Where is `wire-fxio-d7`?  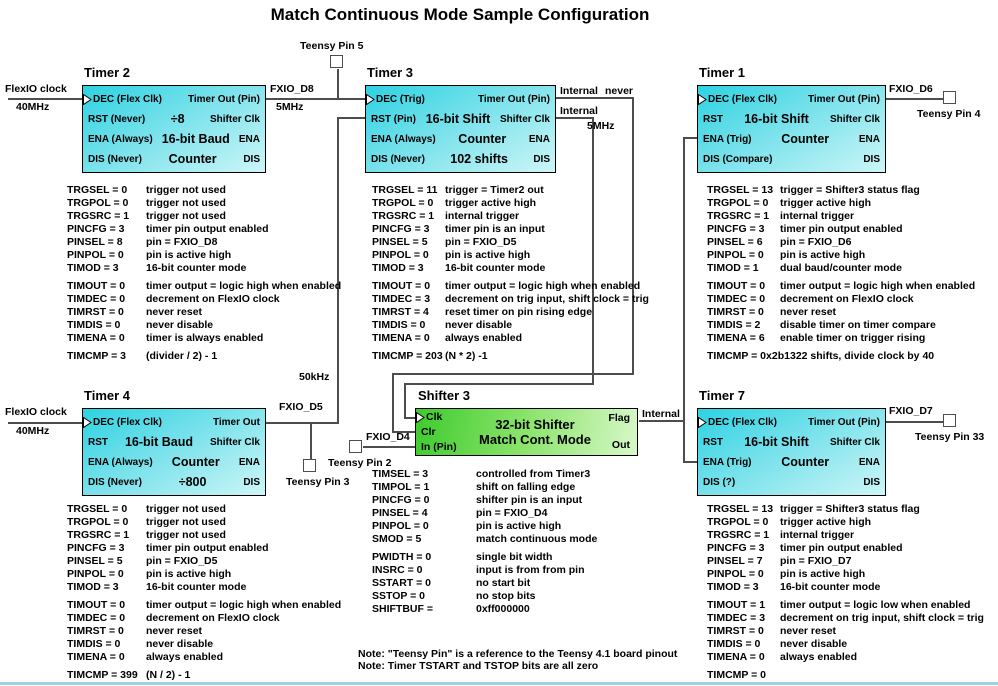
wire-fxio-d7 is located at coordinates (915, 422).